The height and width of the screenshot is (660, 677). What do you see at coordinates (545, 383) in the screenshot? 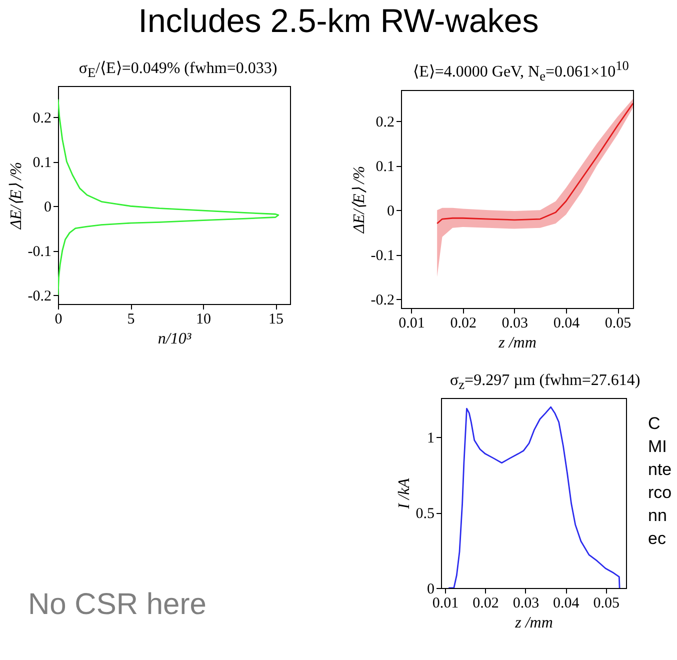
I see `chart-title: σ$_{z}$=9.297 µm (fwhm=27.614)` at bounding box center [545, 383].